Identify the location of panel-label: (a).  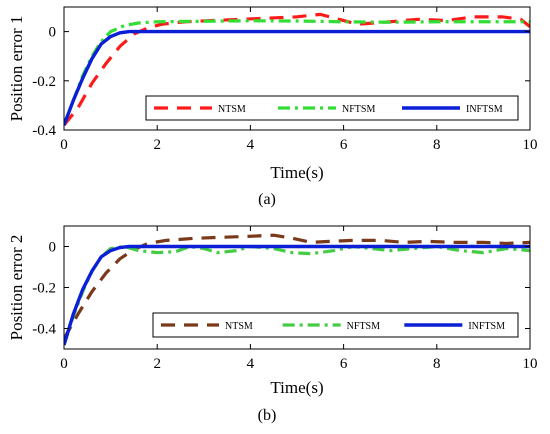
(267, 199).